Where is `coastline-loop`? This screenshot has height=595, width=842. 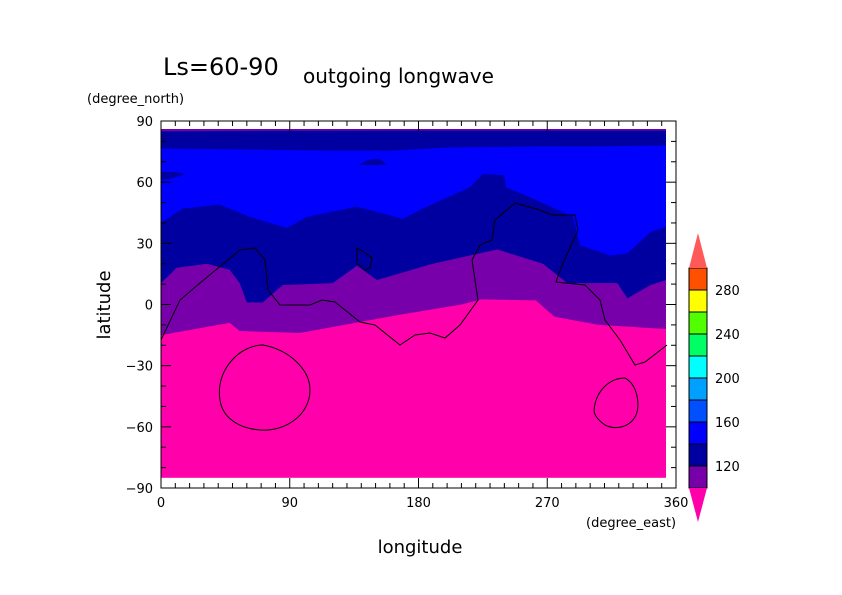
coastline-loop is located at coordinates (364, 259).